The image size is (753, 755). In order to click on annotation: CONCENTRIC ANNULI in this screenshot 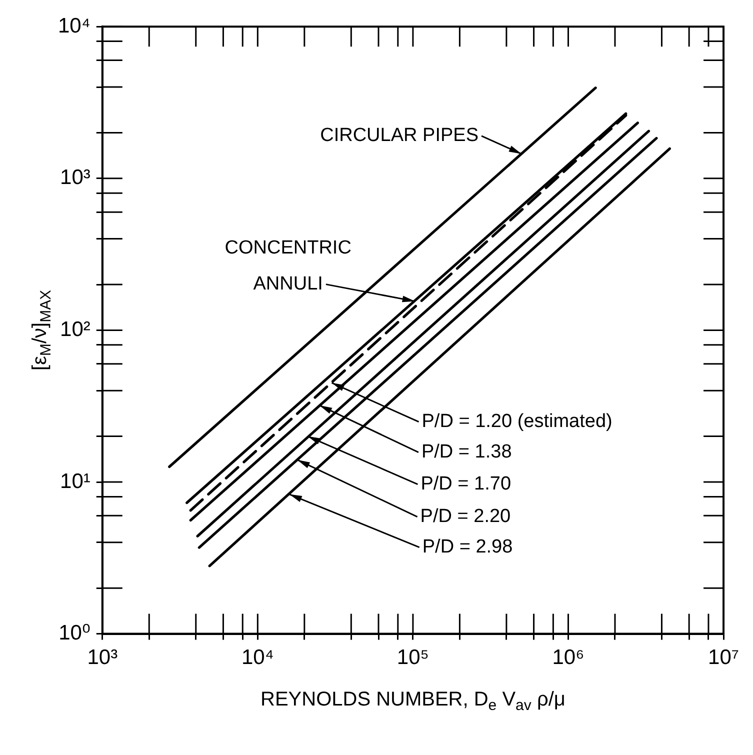, I will do `click(288, 266)`.